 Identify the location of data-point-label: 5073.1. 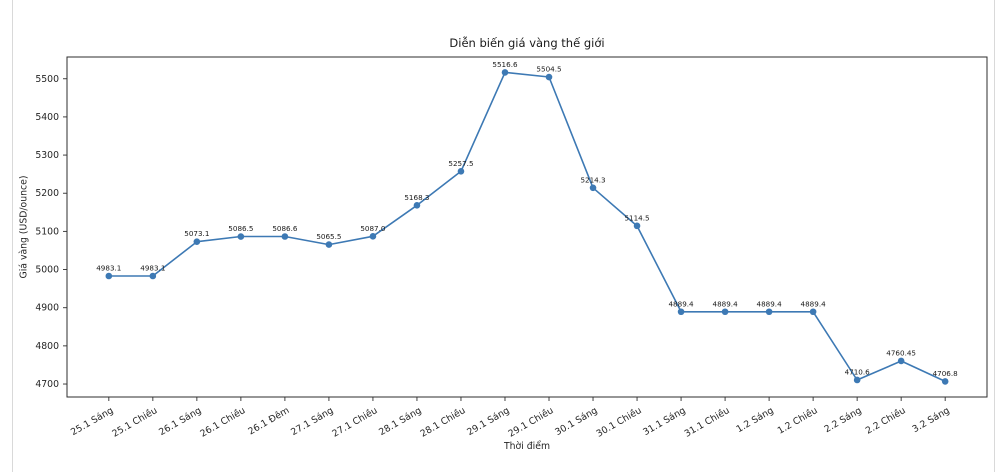
(196, 233).